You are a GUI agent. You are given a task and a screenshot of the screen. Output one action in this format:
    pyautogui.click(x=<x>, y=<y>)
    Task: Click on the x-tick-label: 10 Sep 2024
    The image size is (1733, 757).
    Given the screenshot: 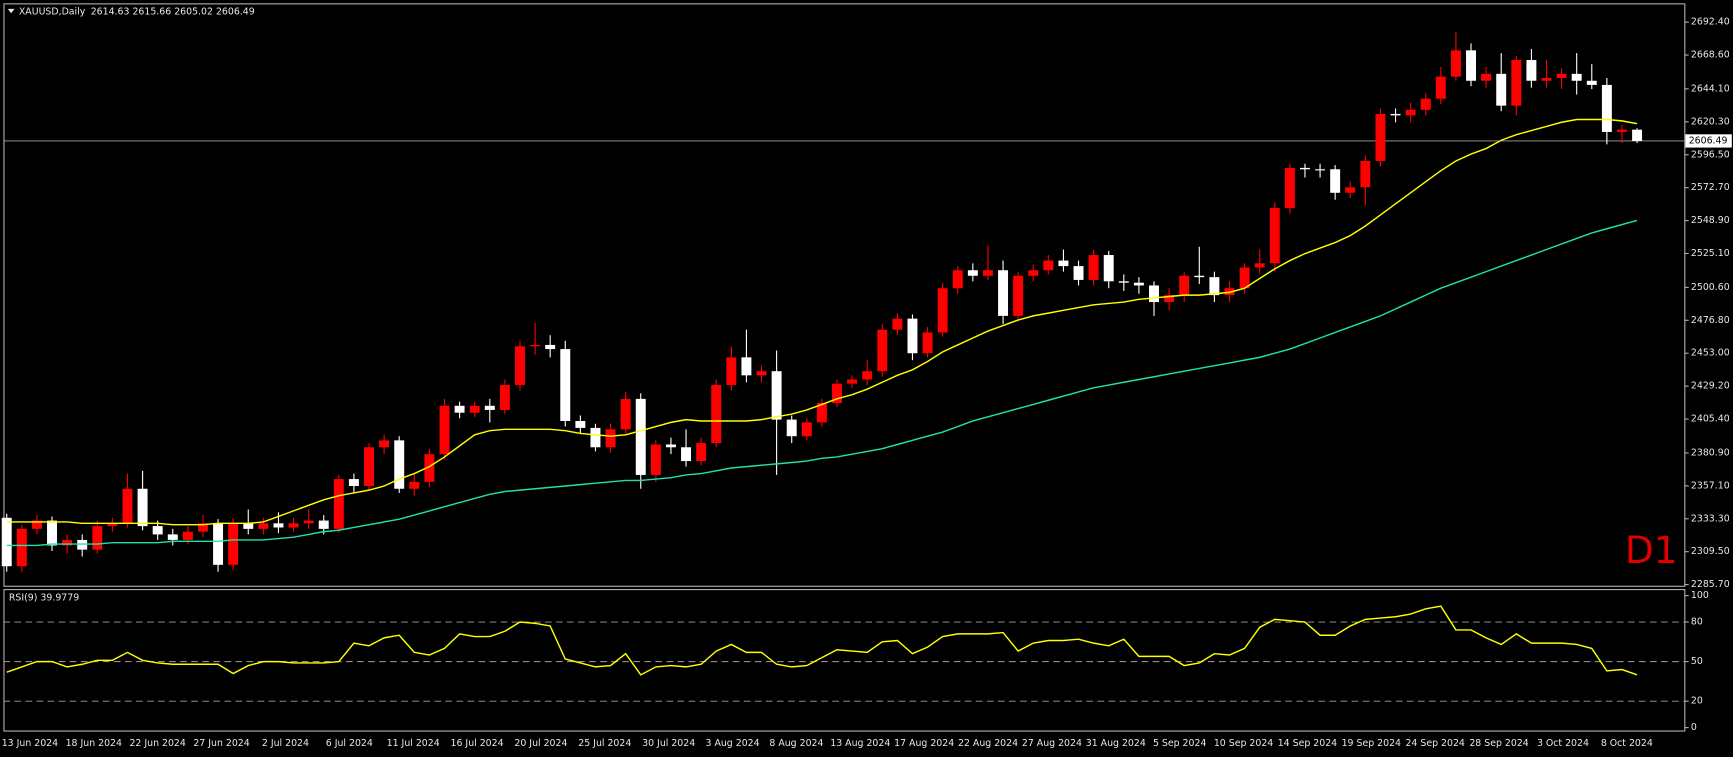 What is the action you would take?
    pyautogui.click(x=1243, y=743)
    